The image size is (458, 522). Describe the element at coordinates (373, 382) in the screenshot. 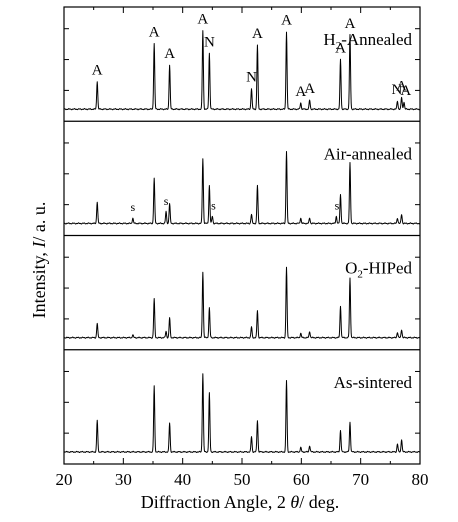

I see `sample-label: As-sintered` at that location.